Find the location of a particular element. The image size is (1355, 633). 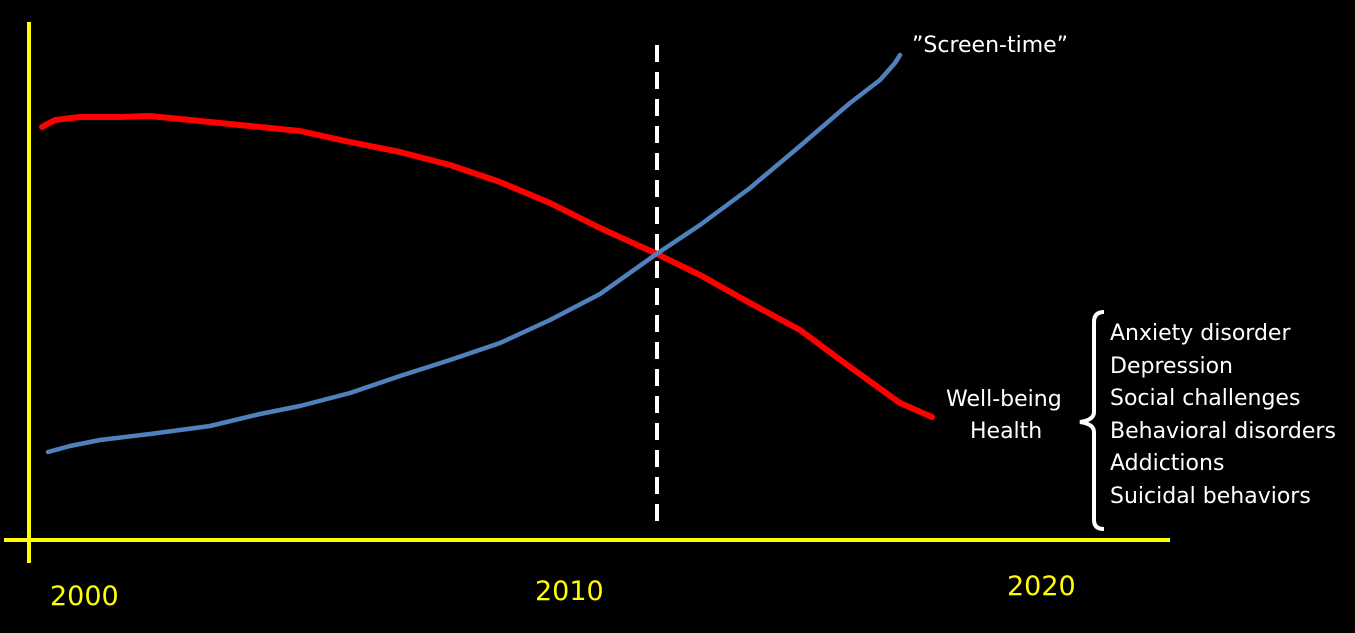

condition-item: Behavioral disorders is located at coordinates (1223, 431).